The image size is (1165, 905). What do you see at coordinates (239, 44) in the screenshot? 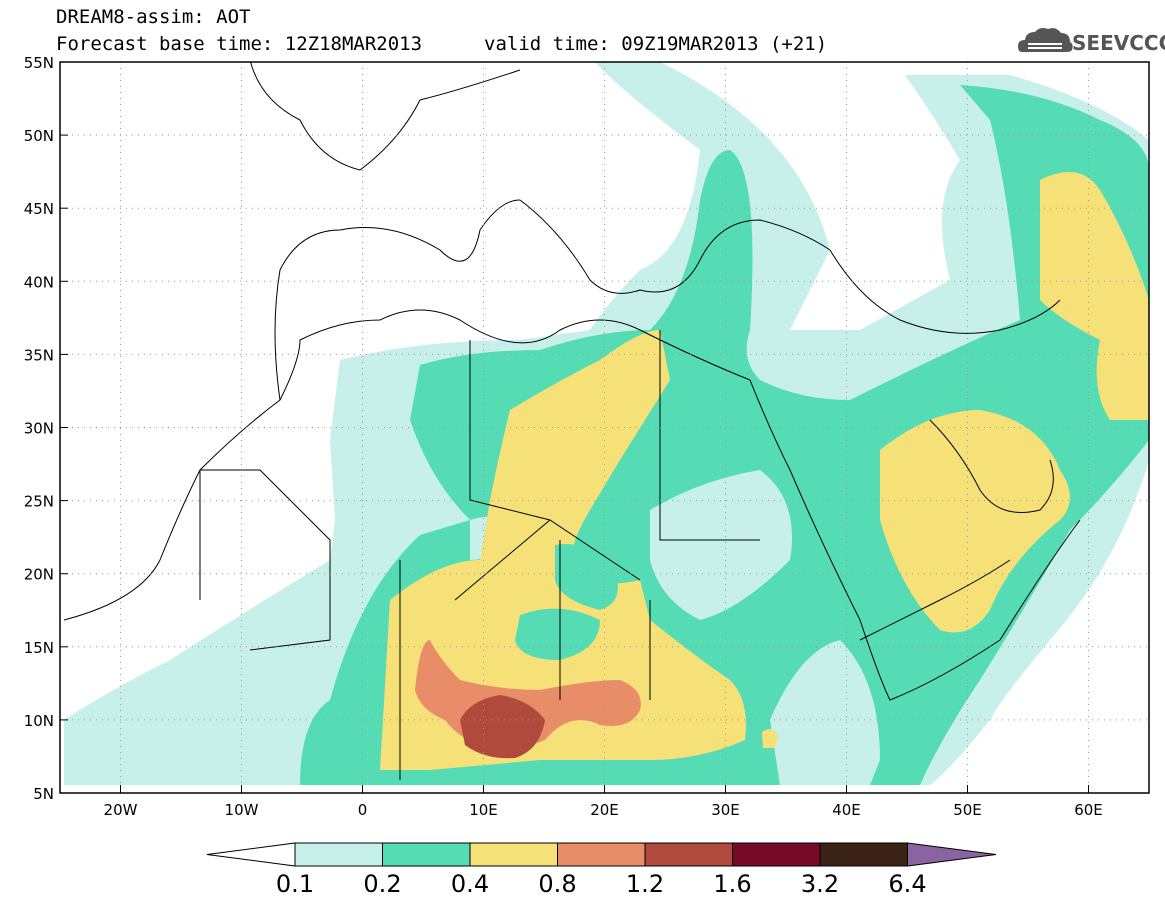
I see `forecast-base-time: Forecast base time: 12Z18MAR2013` at bounding box center [239, 44].